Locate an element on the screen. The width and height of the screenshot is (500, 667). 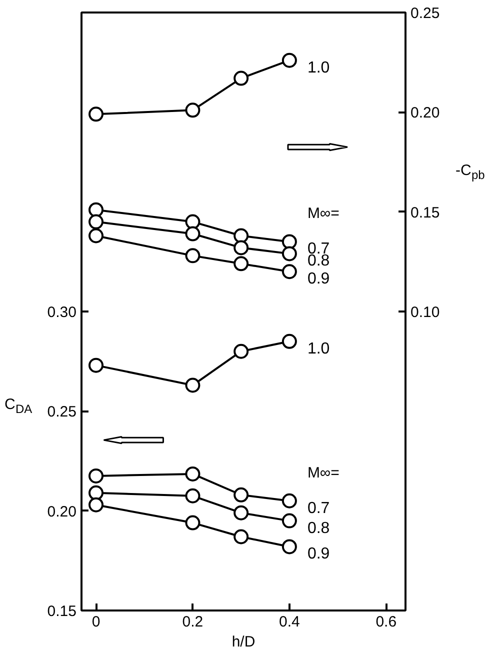
y2-tick-label: 0.10 is located at coordinates (425, 312).